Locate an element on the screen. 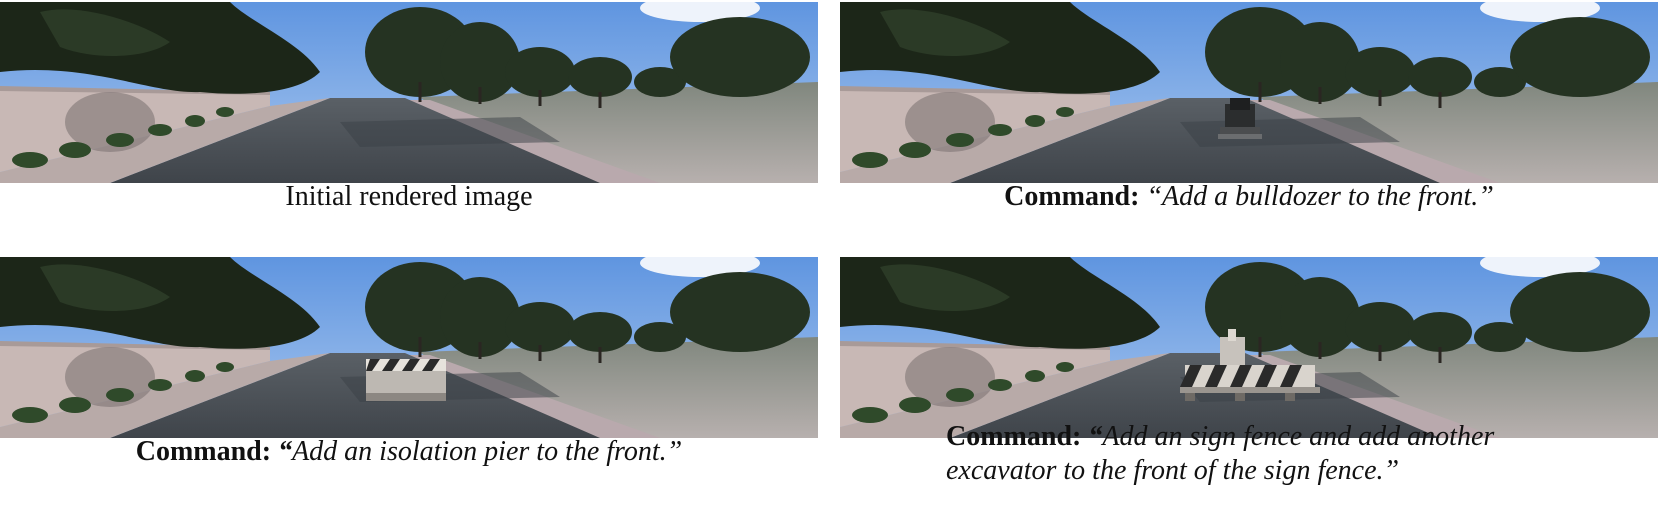  caption-bulldozer: Command: “Add a bulldozer to the front.” is located at coordinates (1249, 197).